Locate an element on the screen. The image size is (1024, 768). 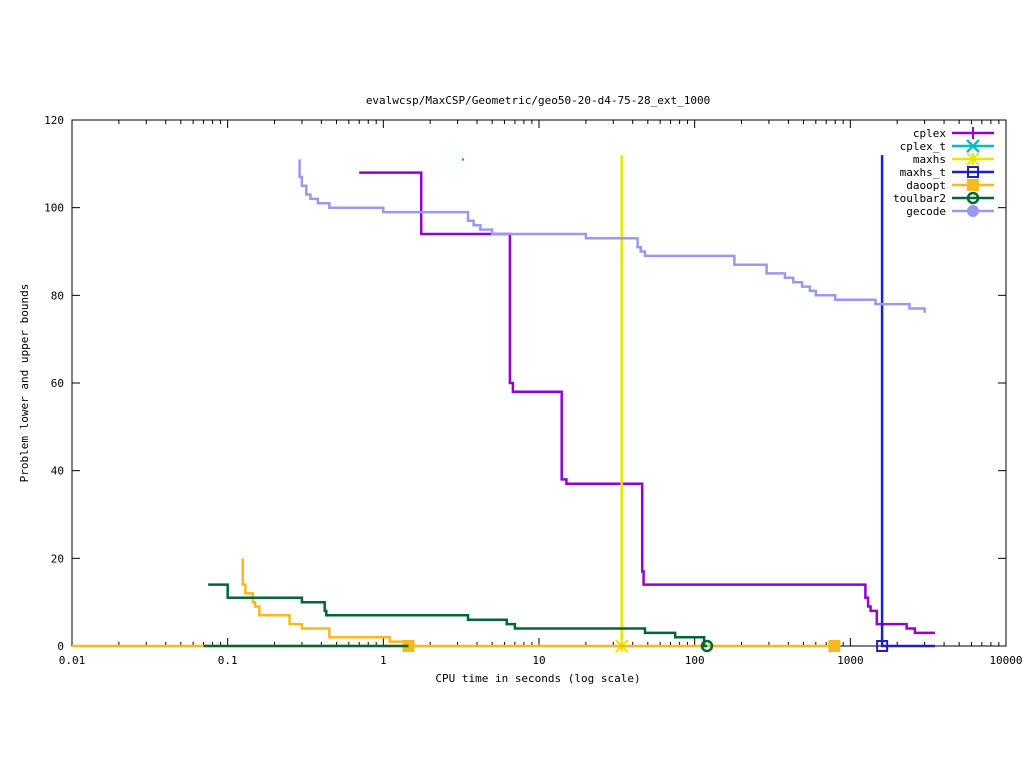
series-marker-toulbar2 is located at coordinates (707, 646).